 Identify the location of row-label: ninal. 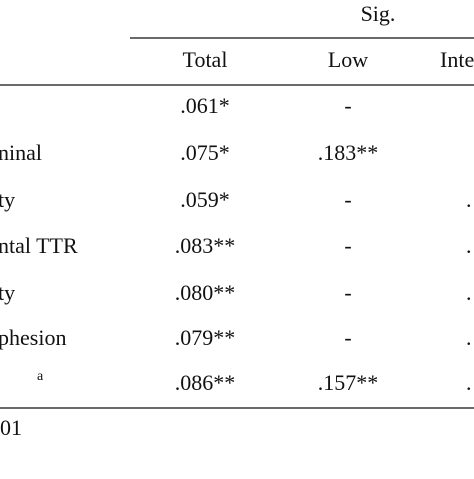
(21, 152).